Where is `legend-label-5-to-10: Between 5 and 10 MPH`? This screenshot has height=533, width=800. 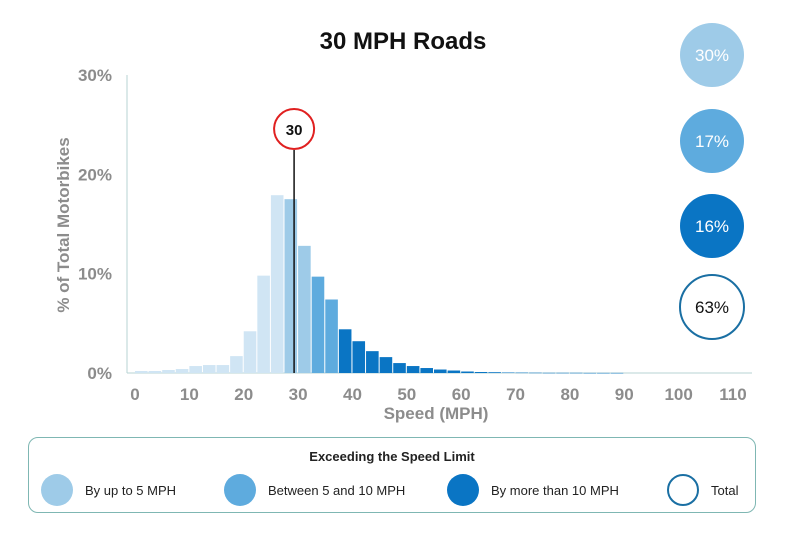 legend-label-5-to-10: Between 5 and 10 MPH is located at coordinates (337, 490).